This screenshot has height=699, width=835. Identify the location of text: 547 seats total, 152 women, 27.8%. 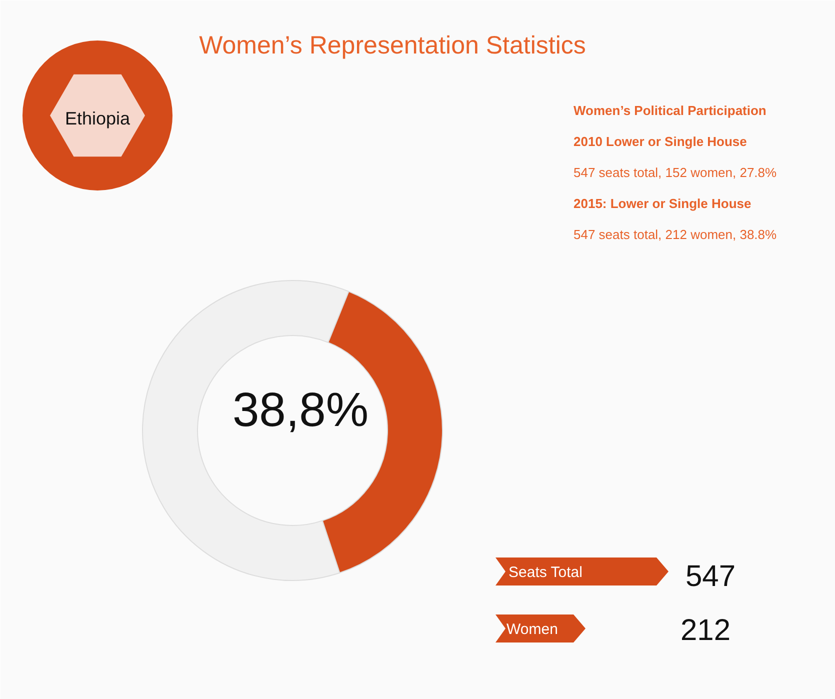
(676, 172).